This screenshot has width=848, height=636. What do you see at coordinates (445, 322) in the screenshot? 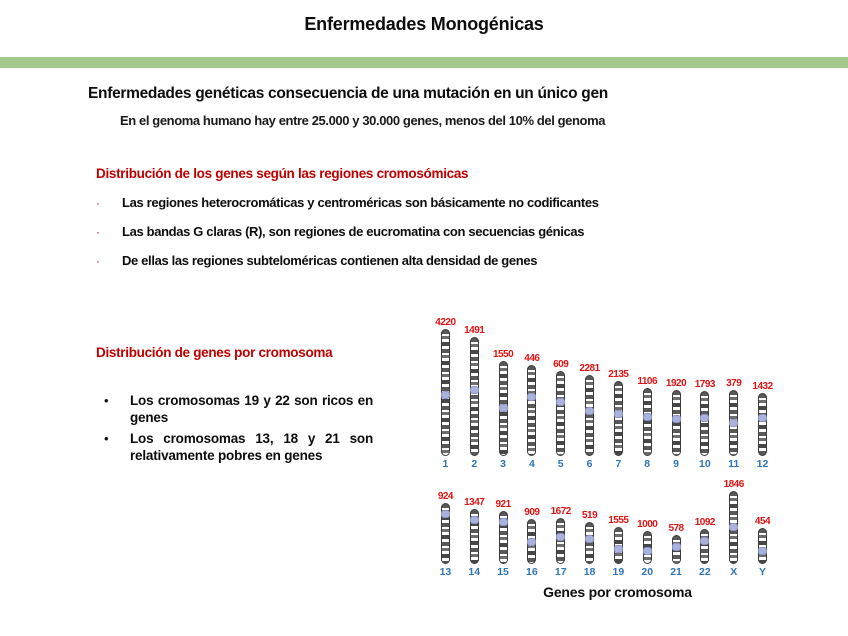
I see `gene-count: 4220` at bounding box center [445, 322].